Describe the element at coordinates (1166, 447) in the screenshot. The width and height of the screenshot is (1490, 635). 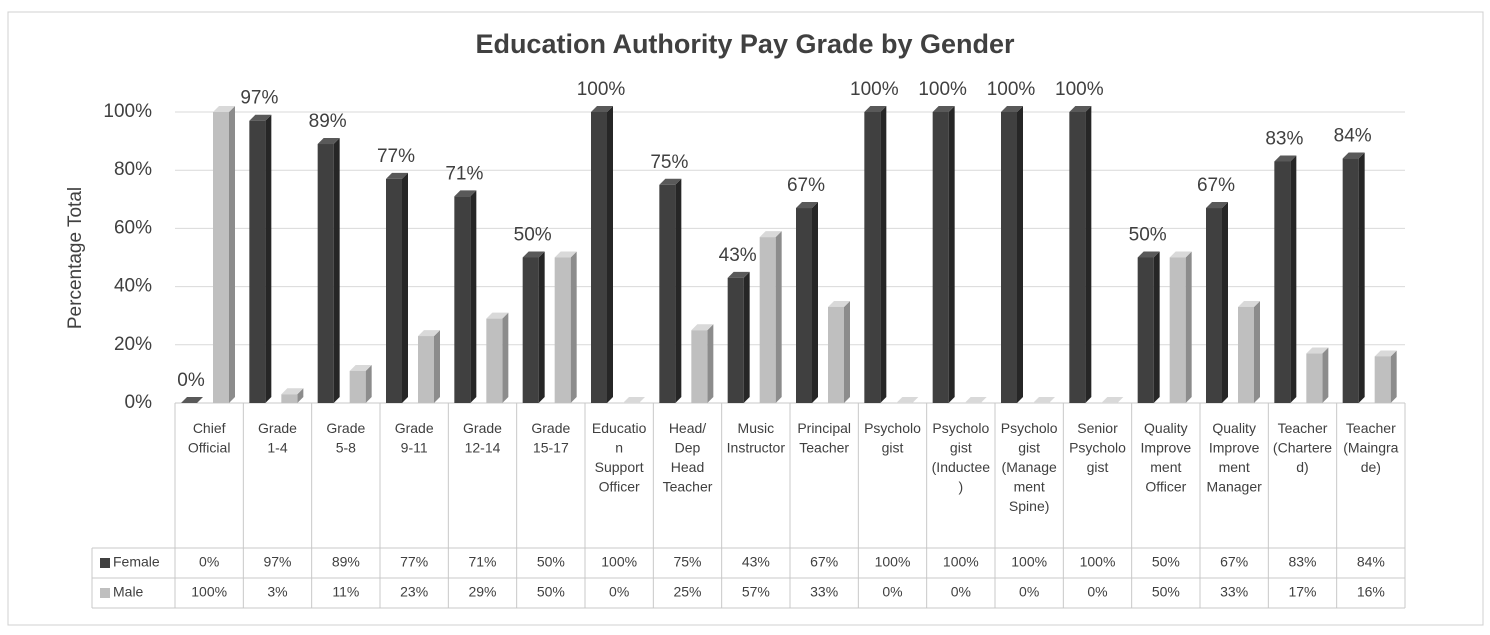
I see `x-tick-line: Improve` at that location.